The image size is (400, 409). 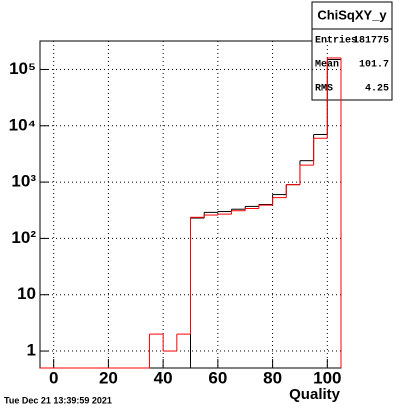 What do you see at coordinates (315, 394) in the screenshot?
I see `x-axis-label: Quality` at bounding box center [315, 394].